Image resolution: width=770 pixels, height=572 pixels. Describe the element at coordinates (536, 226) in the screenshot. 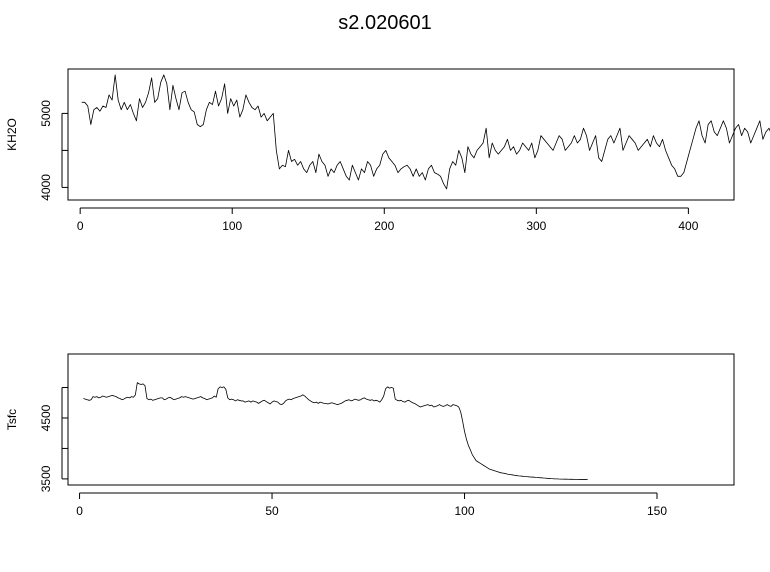

I see `panel1-x-tick-label: 300` at that location.